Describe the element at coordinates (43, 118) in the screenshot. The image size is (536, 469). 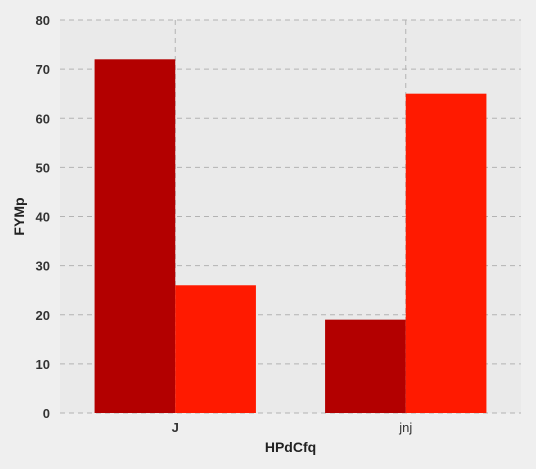
I see `y-tick-label: 60` at that location.